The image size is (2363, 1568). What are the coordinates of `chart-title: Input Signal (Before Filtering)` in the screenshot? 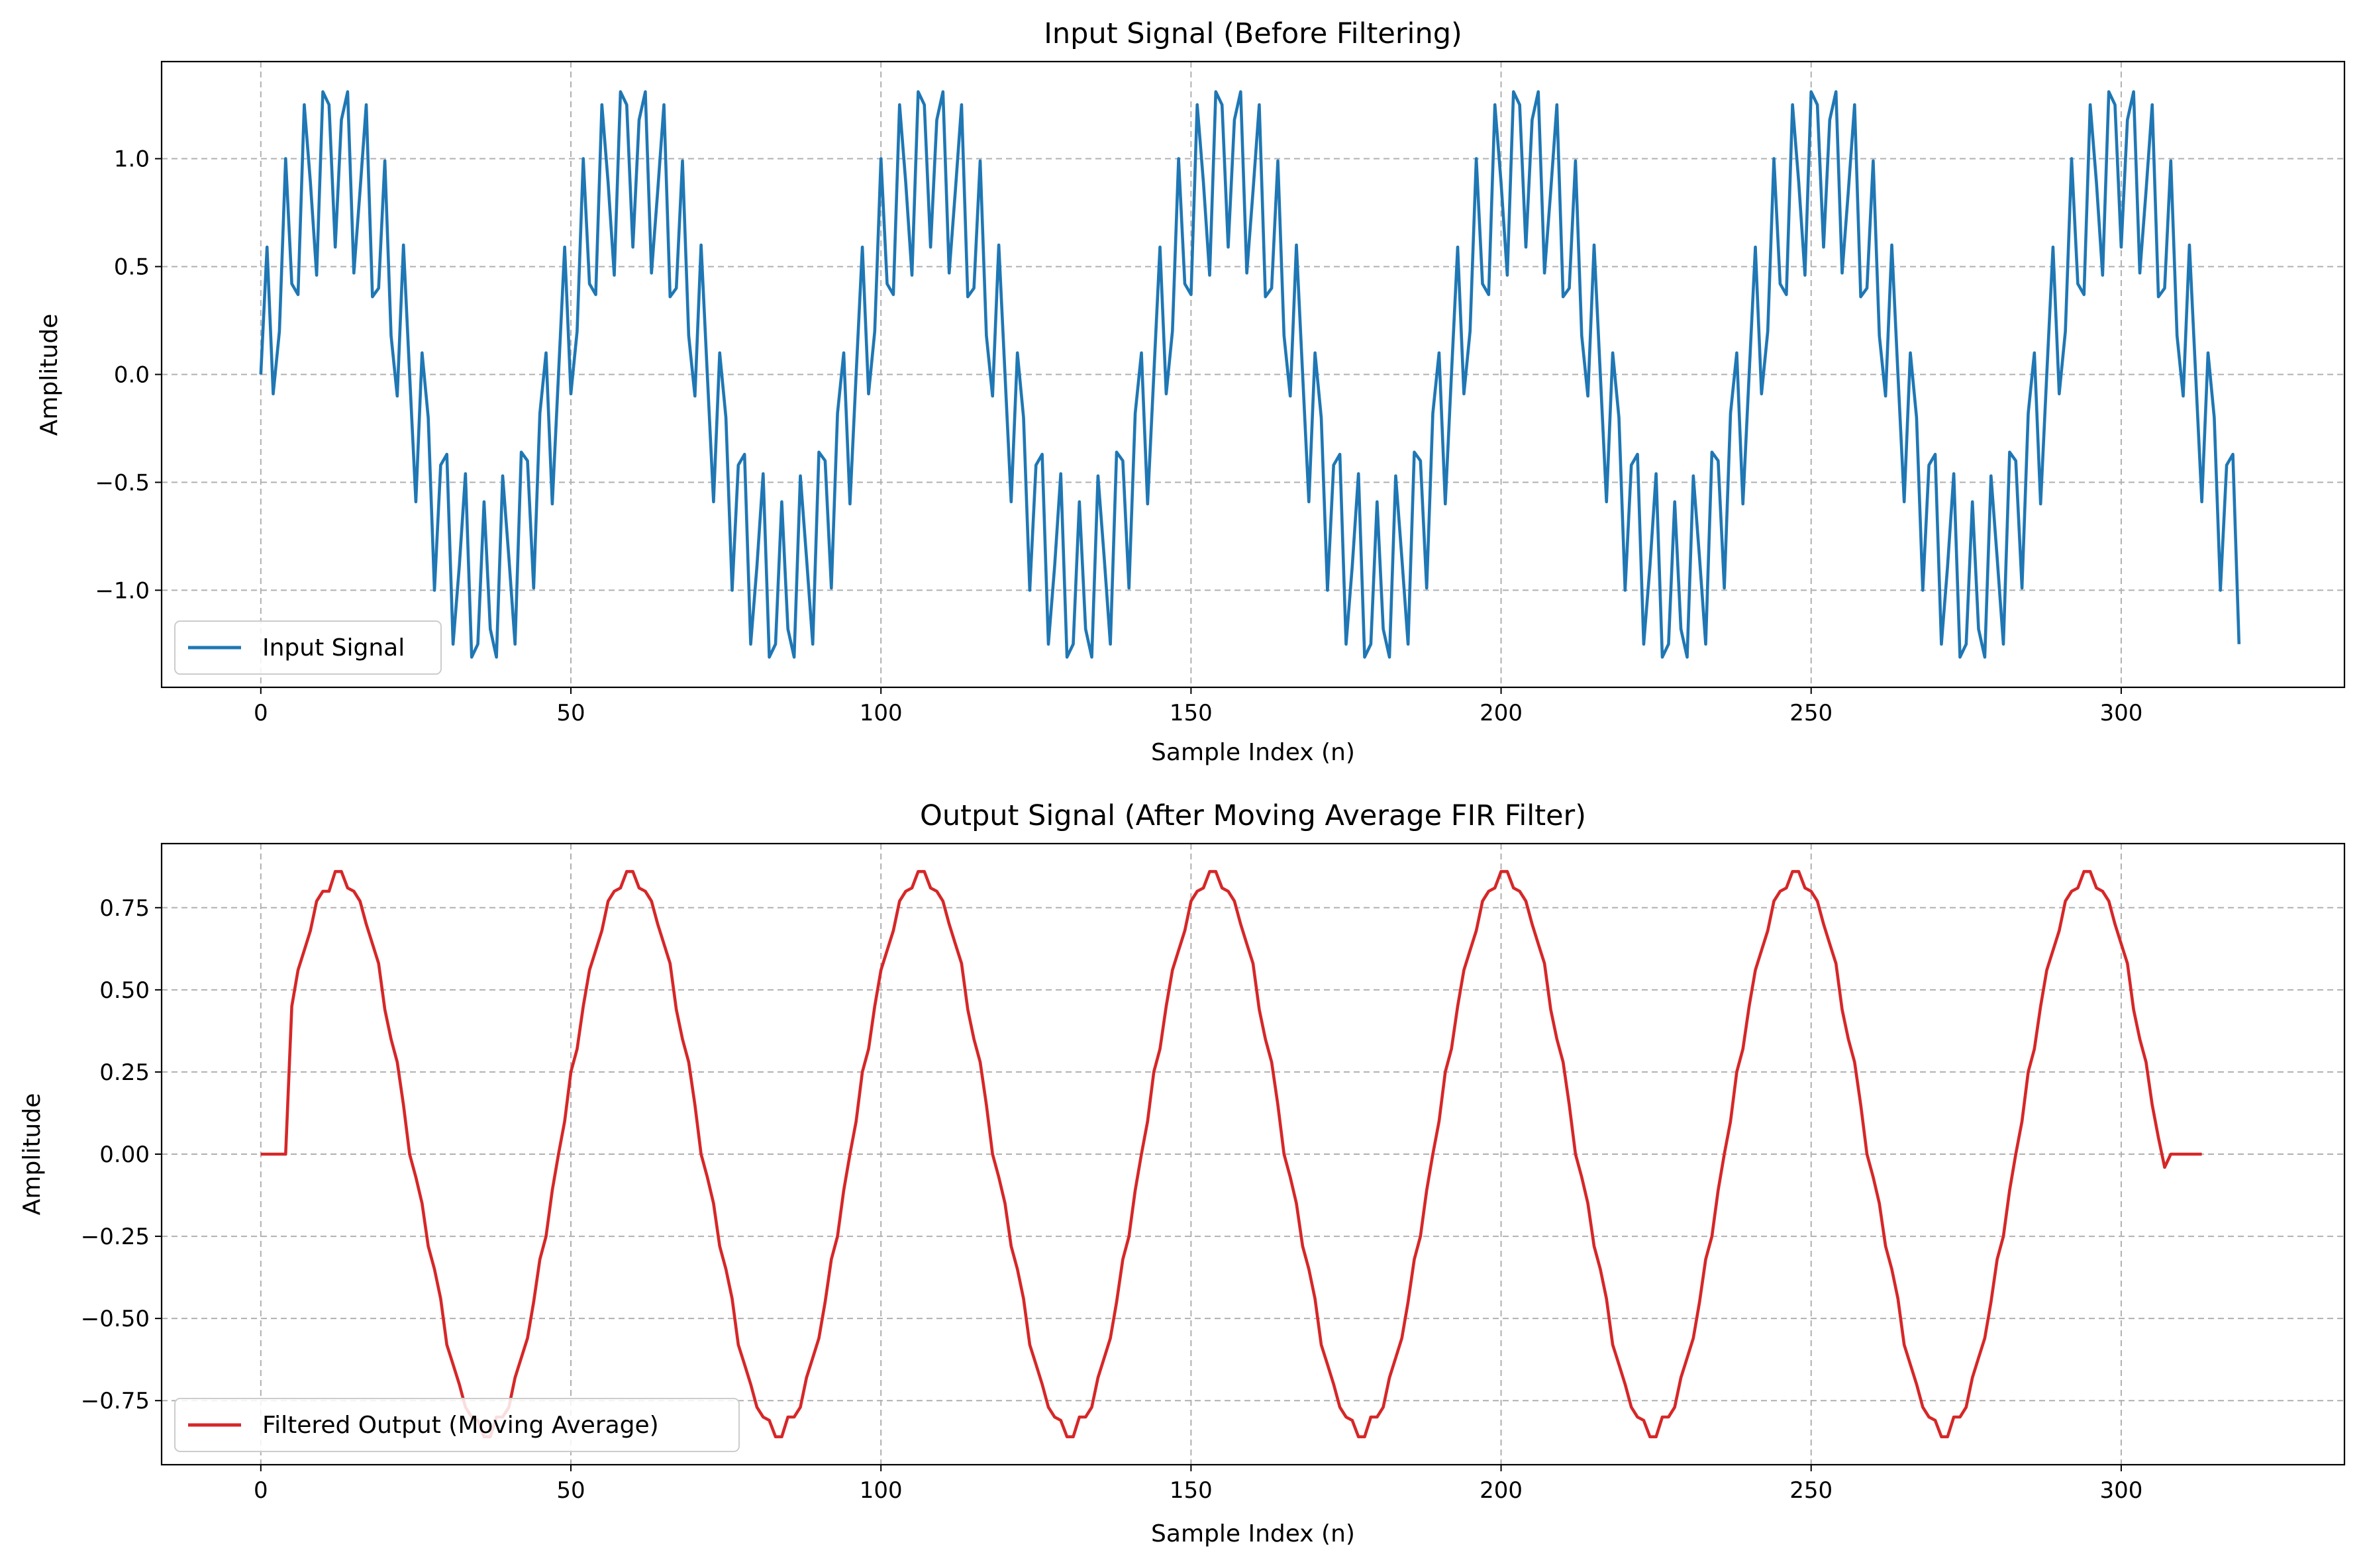 It's located at (1253, 33).